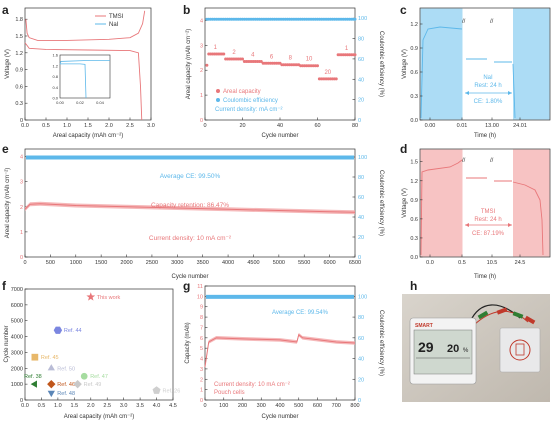 The width and height of the screenshot is (554, 423). Describe the element at coordinates (280, 126) in the screenshot. I see `b-xtick-label: 40` at that location.